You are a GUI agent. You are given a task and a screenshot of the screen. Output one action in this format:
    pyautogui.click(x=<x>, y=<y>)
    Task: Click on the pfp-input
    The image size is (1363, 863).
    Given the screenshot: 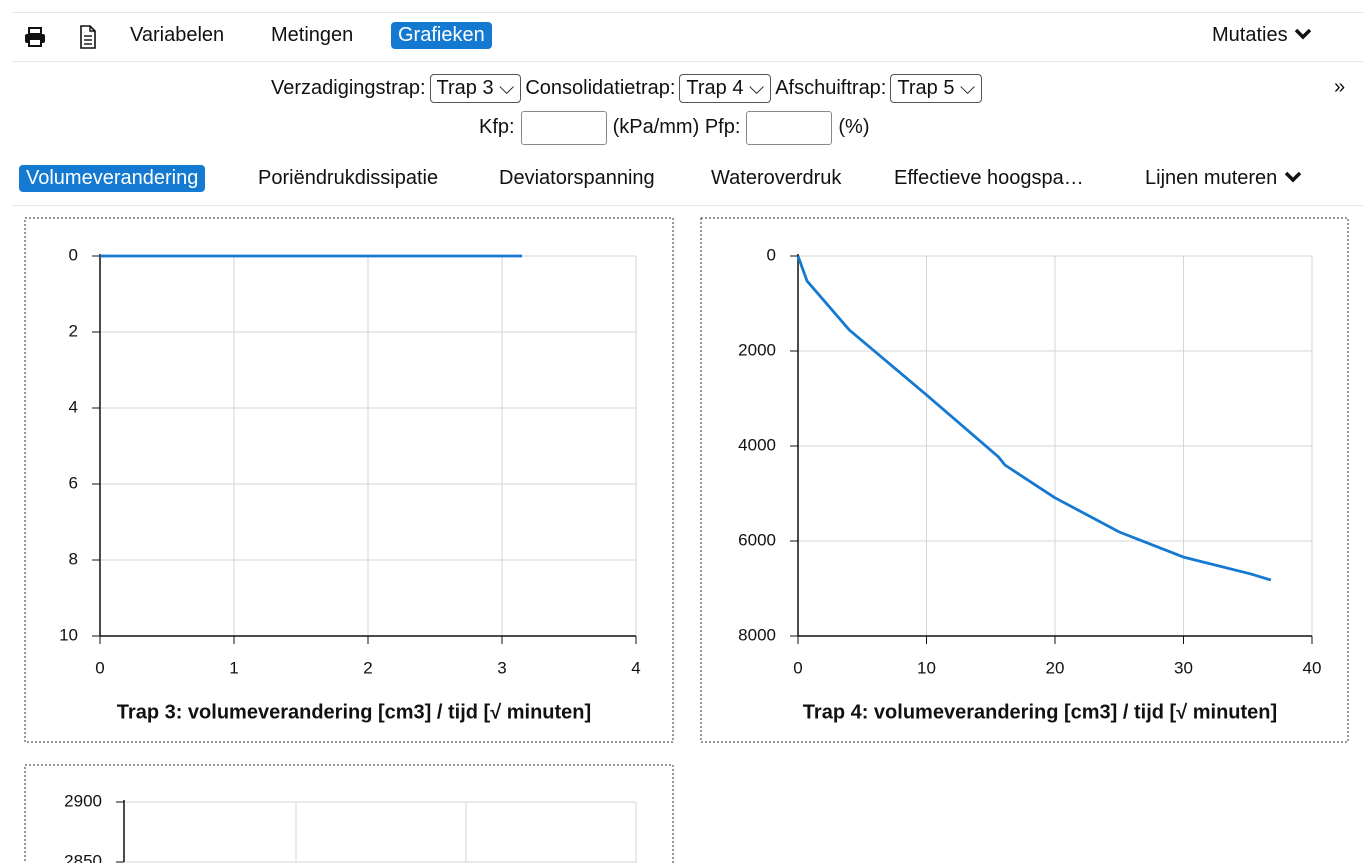 What is the action you would take?
    pyautogui.click(x=789, y=127)
    